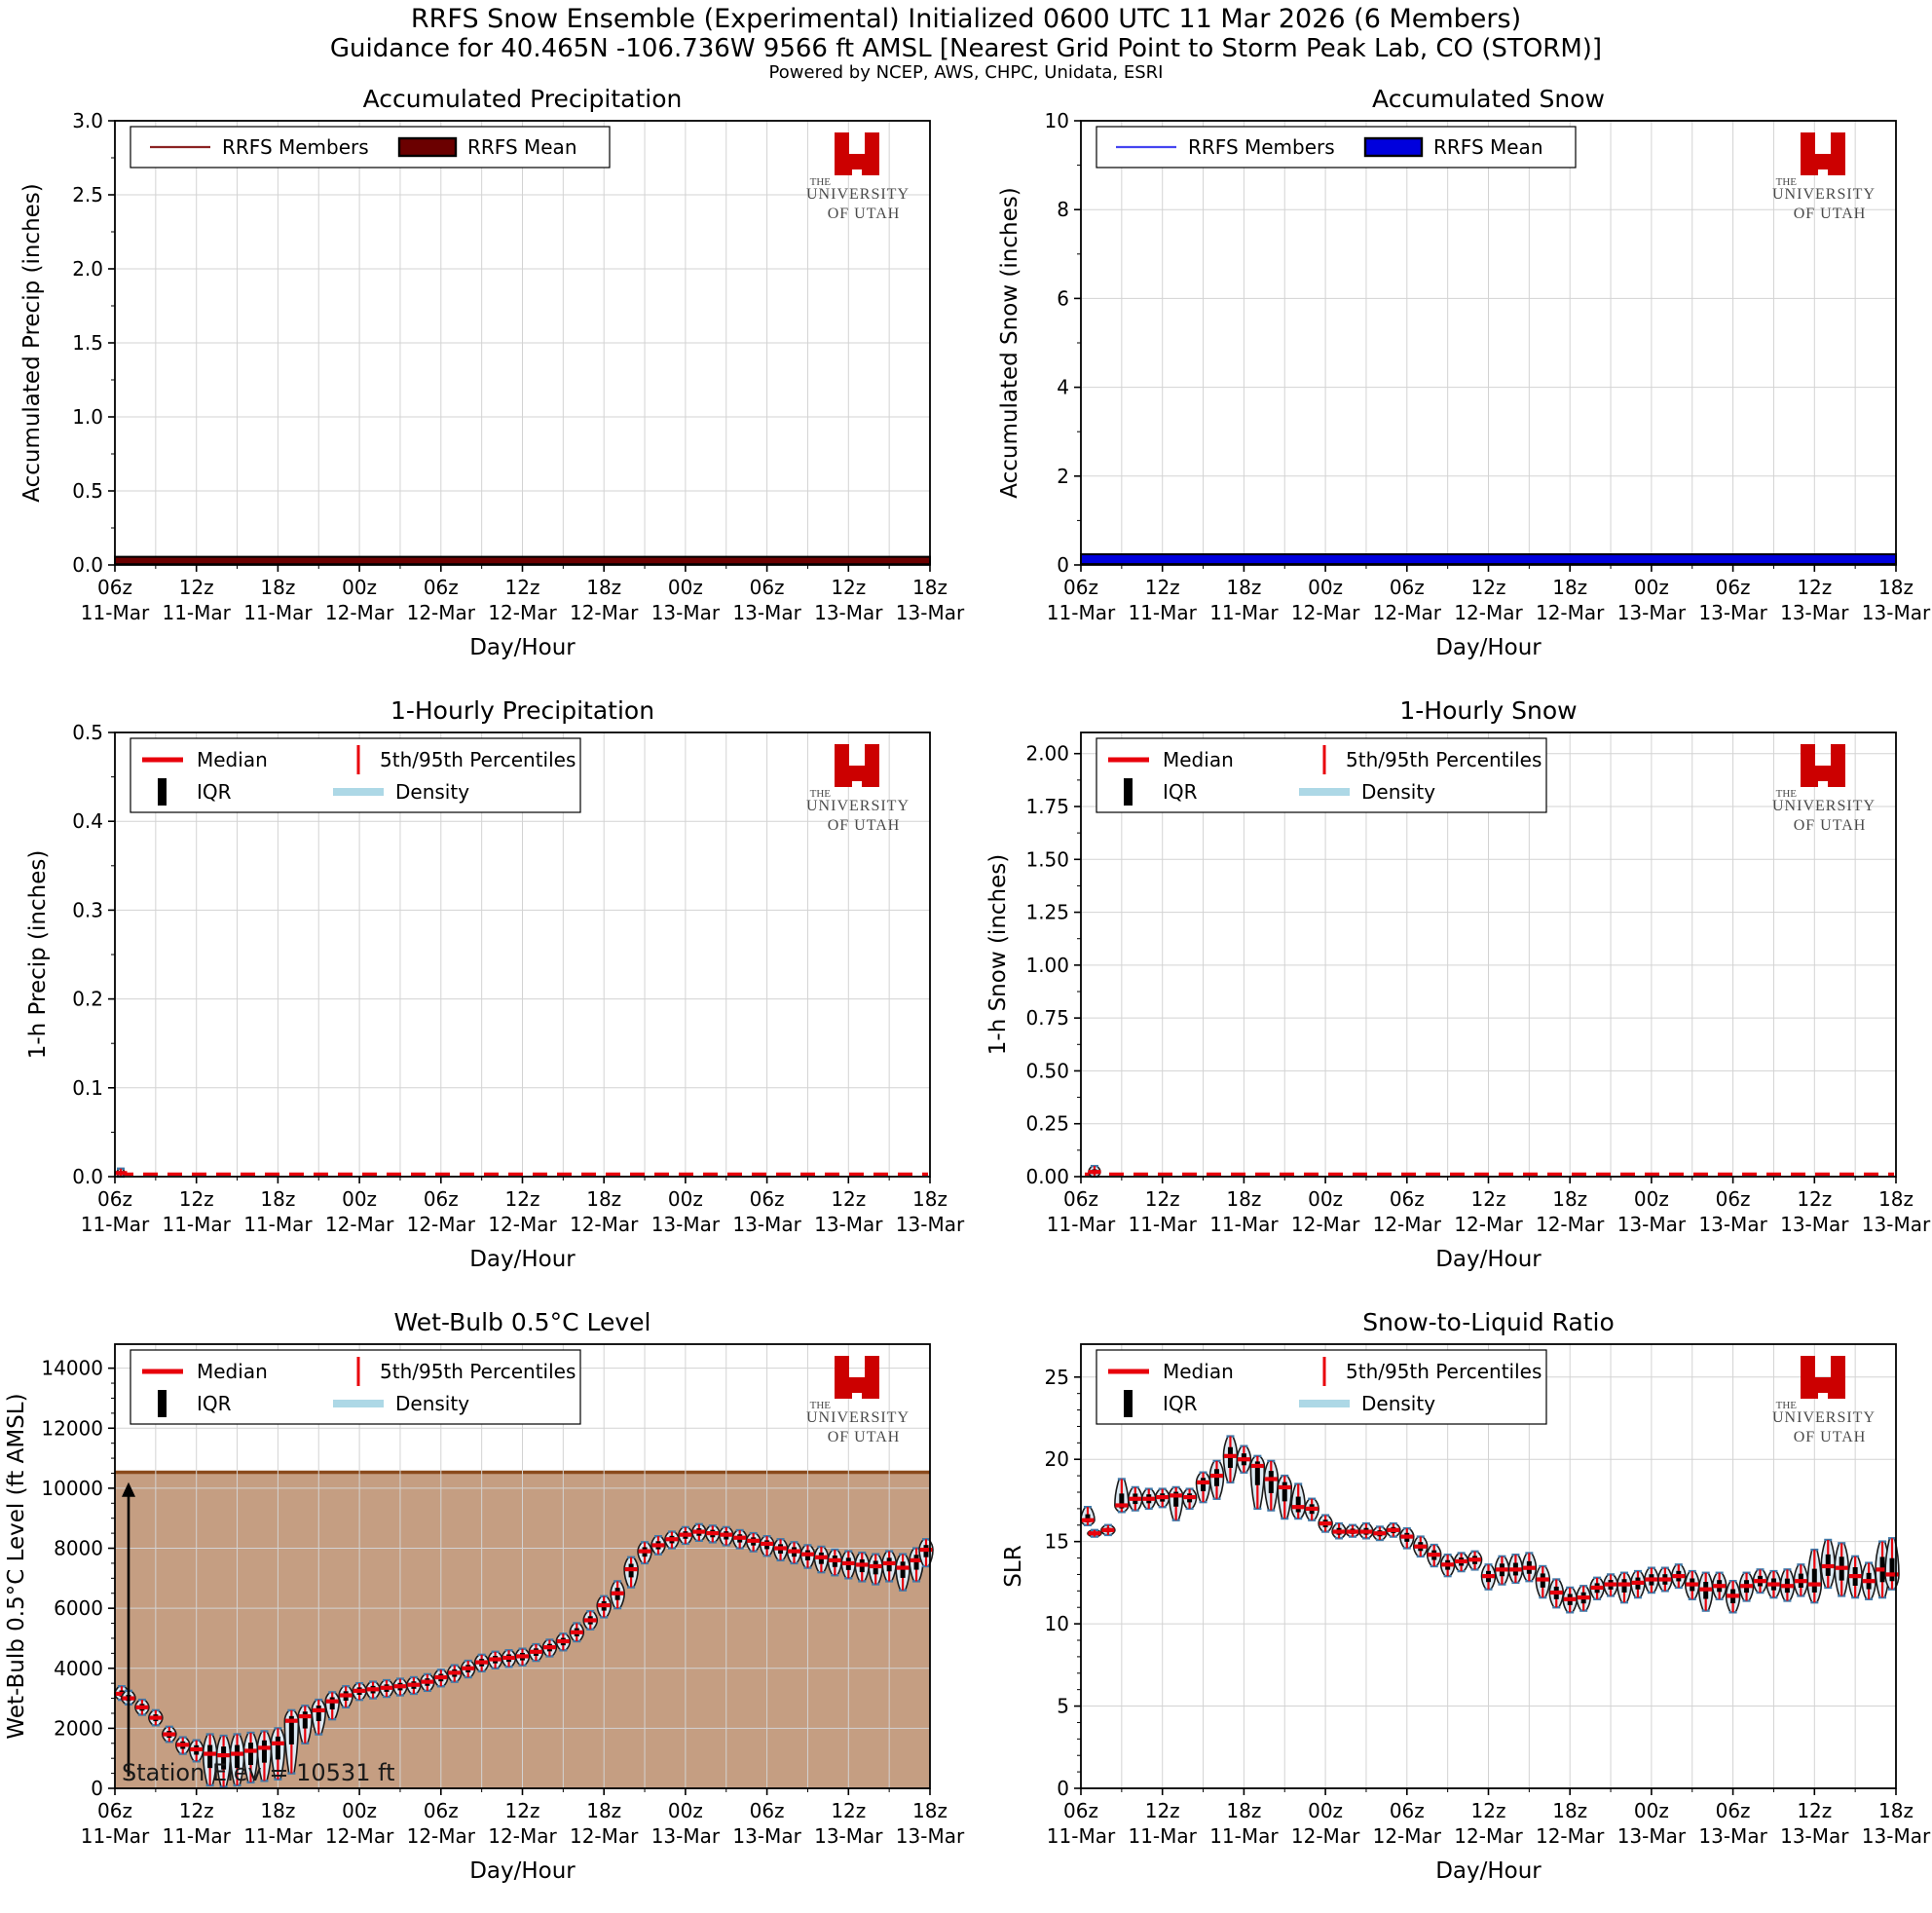 Image resolution: width=1932 pixels, height=1913 pixels. Describe the element at coordinates (1047, 754) in the screenshot. I see `svg-text: 2.00` at that location.